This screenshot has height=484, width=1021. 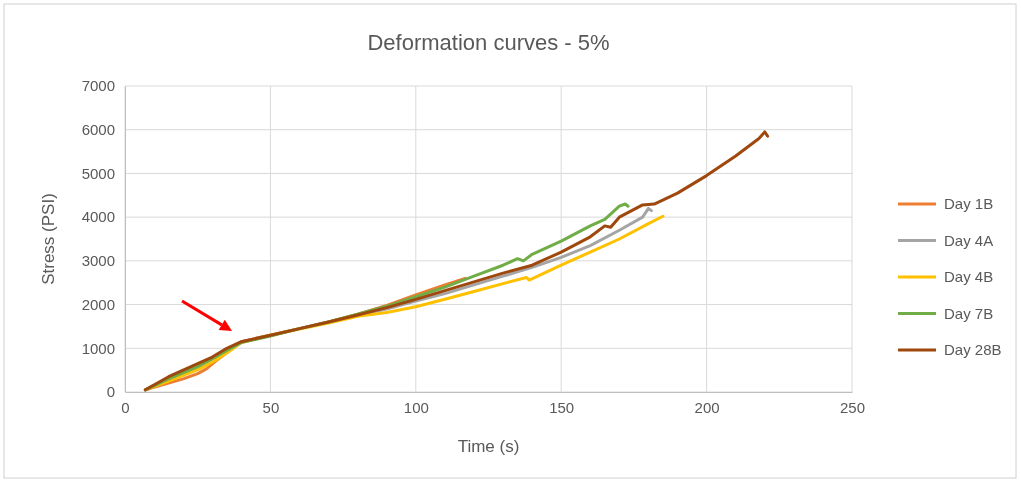 I want to click on y-tick-label: 6000, so click(x=98, y=130).